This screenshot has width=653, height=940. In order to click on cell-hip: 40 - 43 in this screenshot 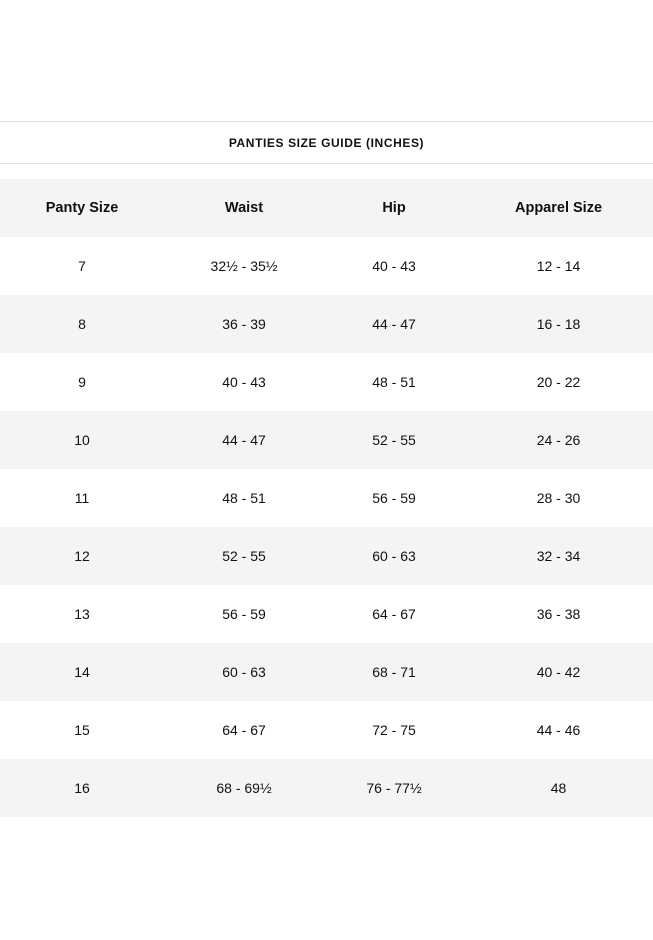, I will do `click(394, 266)`.